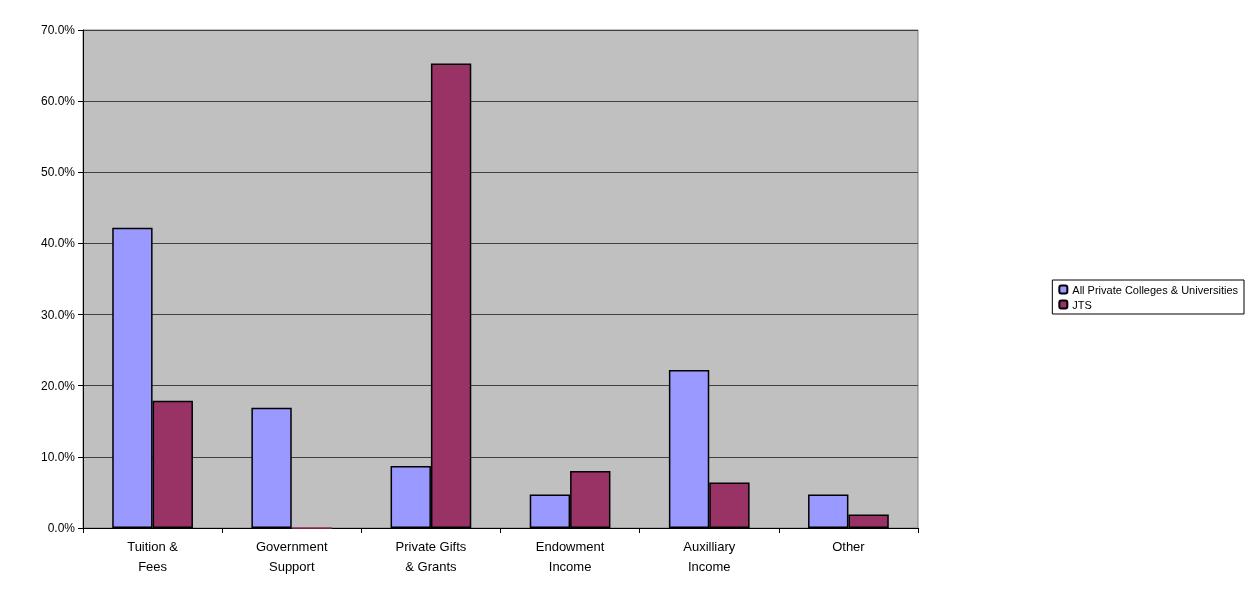 The height and width of the screenshot is (594, 1256). I want to click on x-tick-label: Other, so click(849, 546).